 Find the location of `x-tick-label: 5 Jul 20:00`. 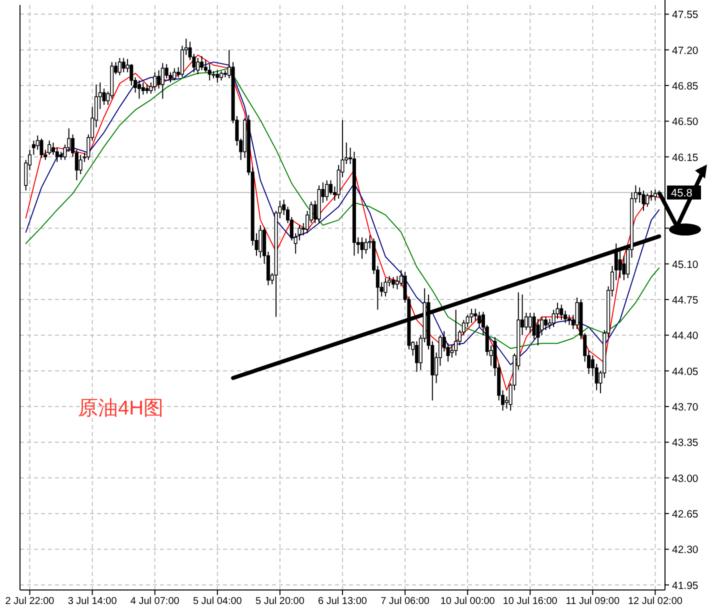

x-tick-label: 5 Jul 20:00 is located at coordinates (280, 601).